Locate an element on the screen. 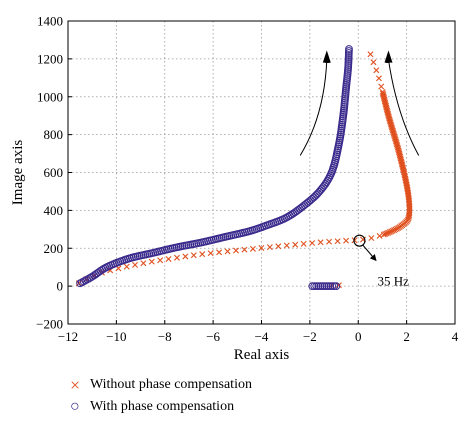 This screenshot has height=430, width=474. x-tick-label: −8 is located at coordinates (165, 336).